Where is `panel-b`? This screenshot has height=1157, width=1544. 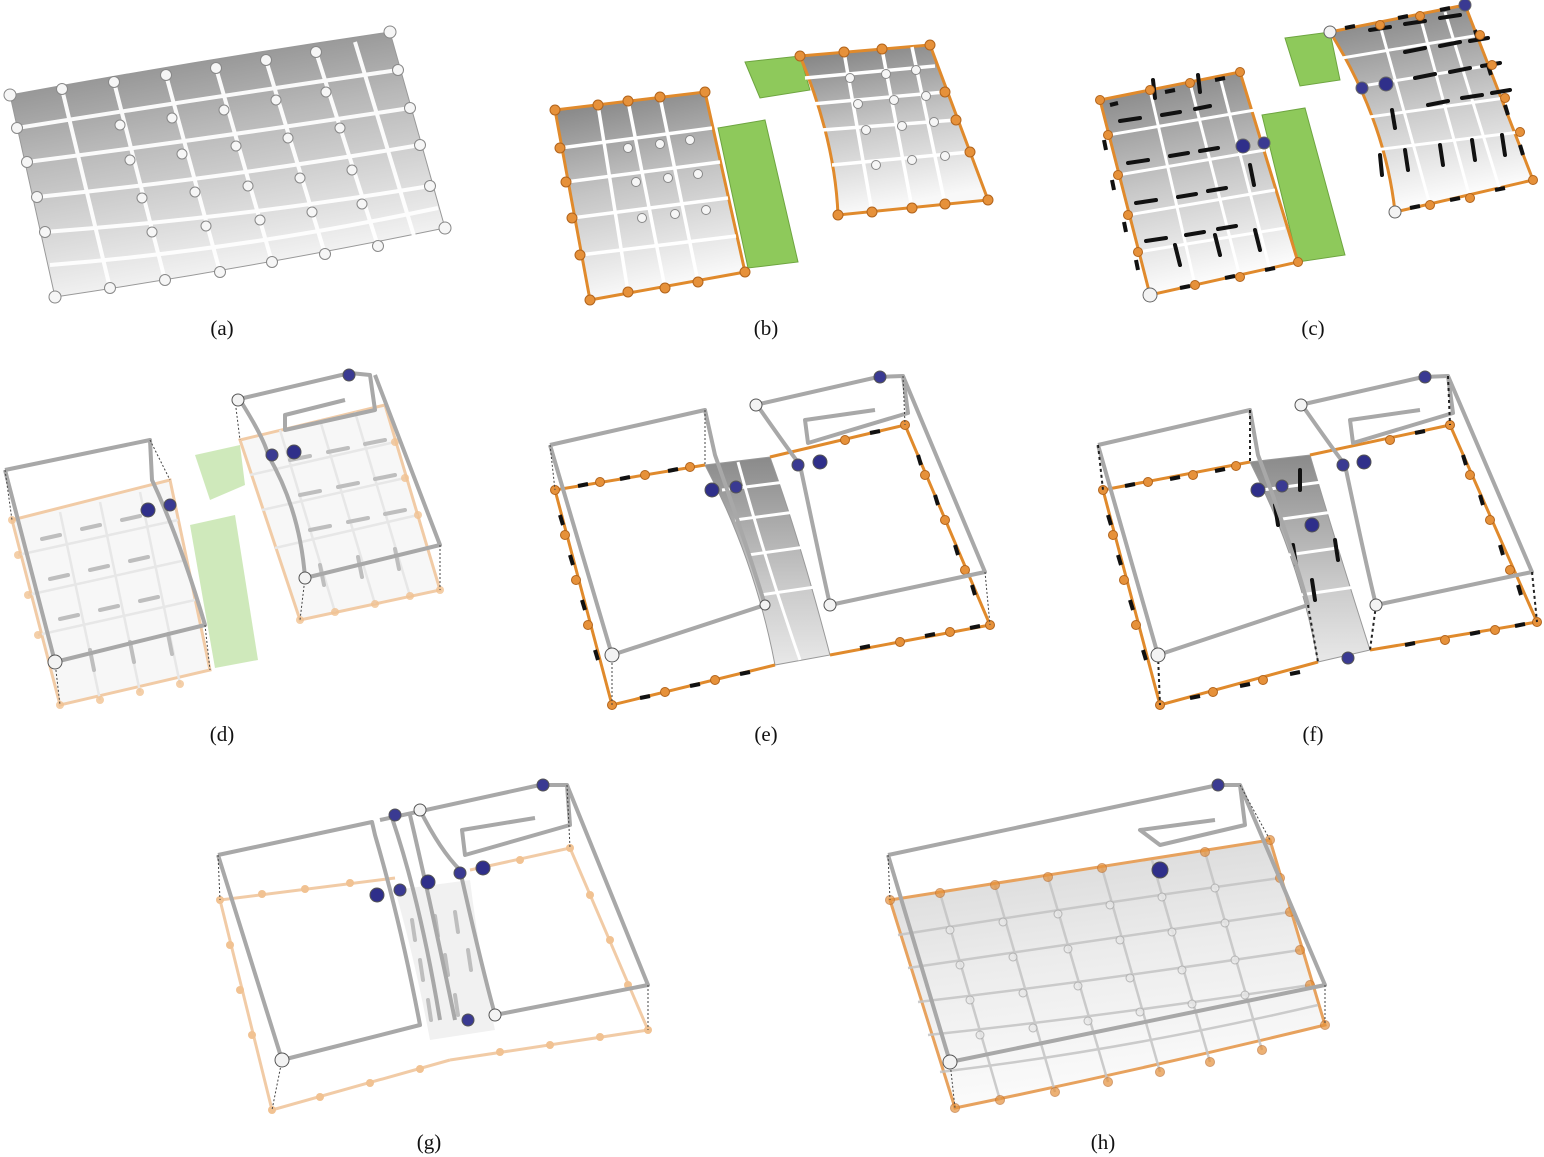
panel-b is located at coordinates (771, 172).